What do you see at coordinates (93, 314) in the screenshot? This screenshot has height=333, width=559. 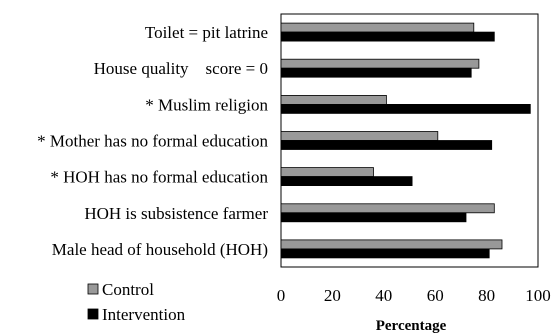 I see `legend-swatch-intervention` at bounding box center [93, 314].